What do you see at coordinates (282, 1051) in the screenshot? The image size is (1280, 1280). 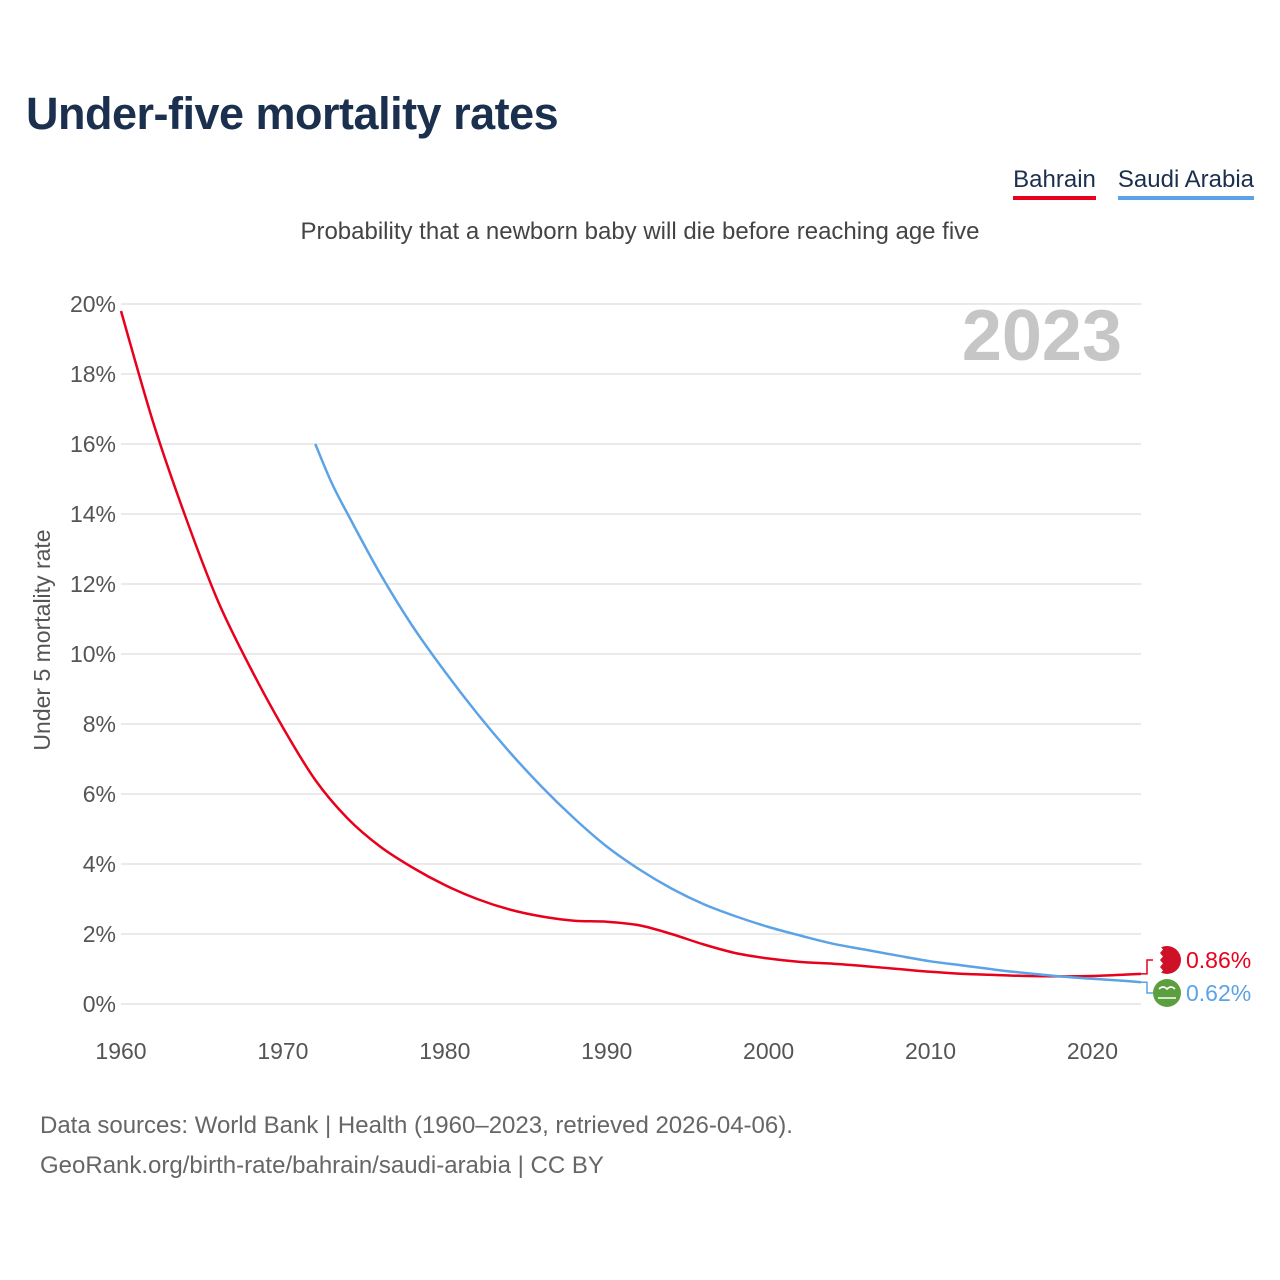 I see `x-tick-label: 1970` at bounding box center [282, 1051].